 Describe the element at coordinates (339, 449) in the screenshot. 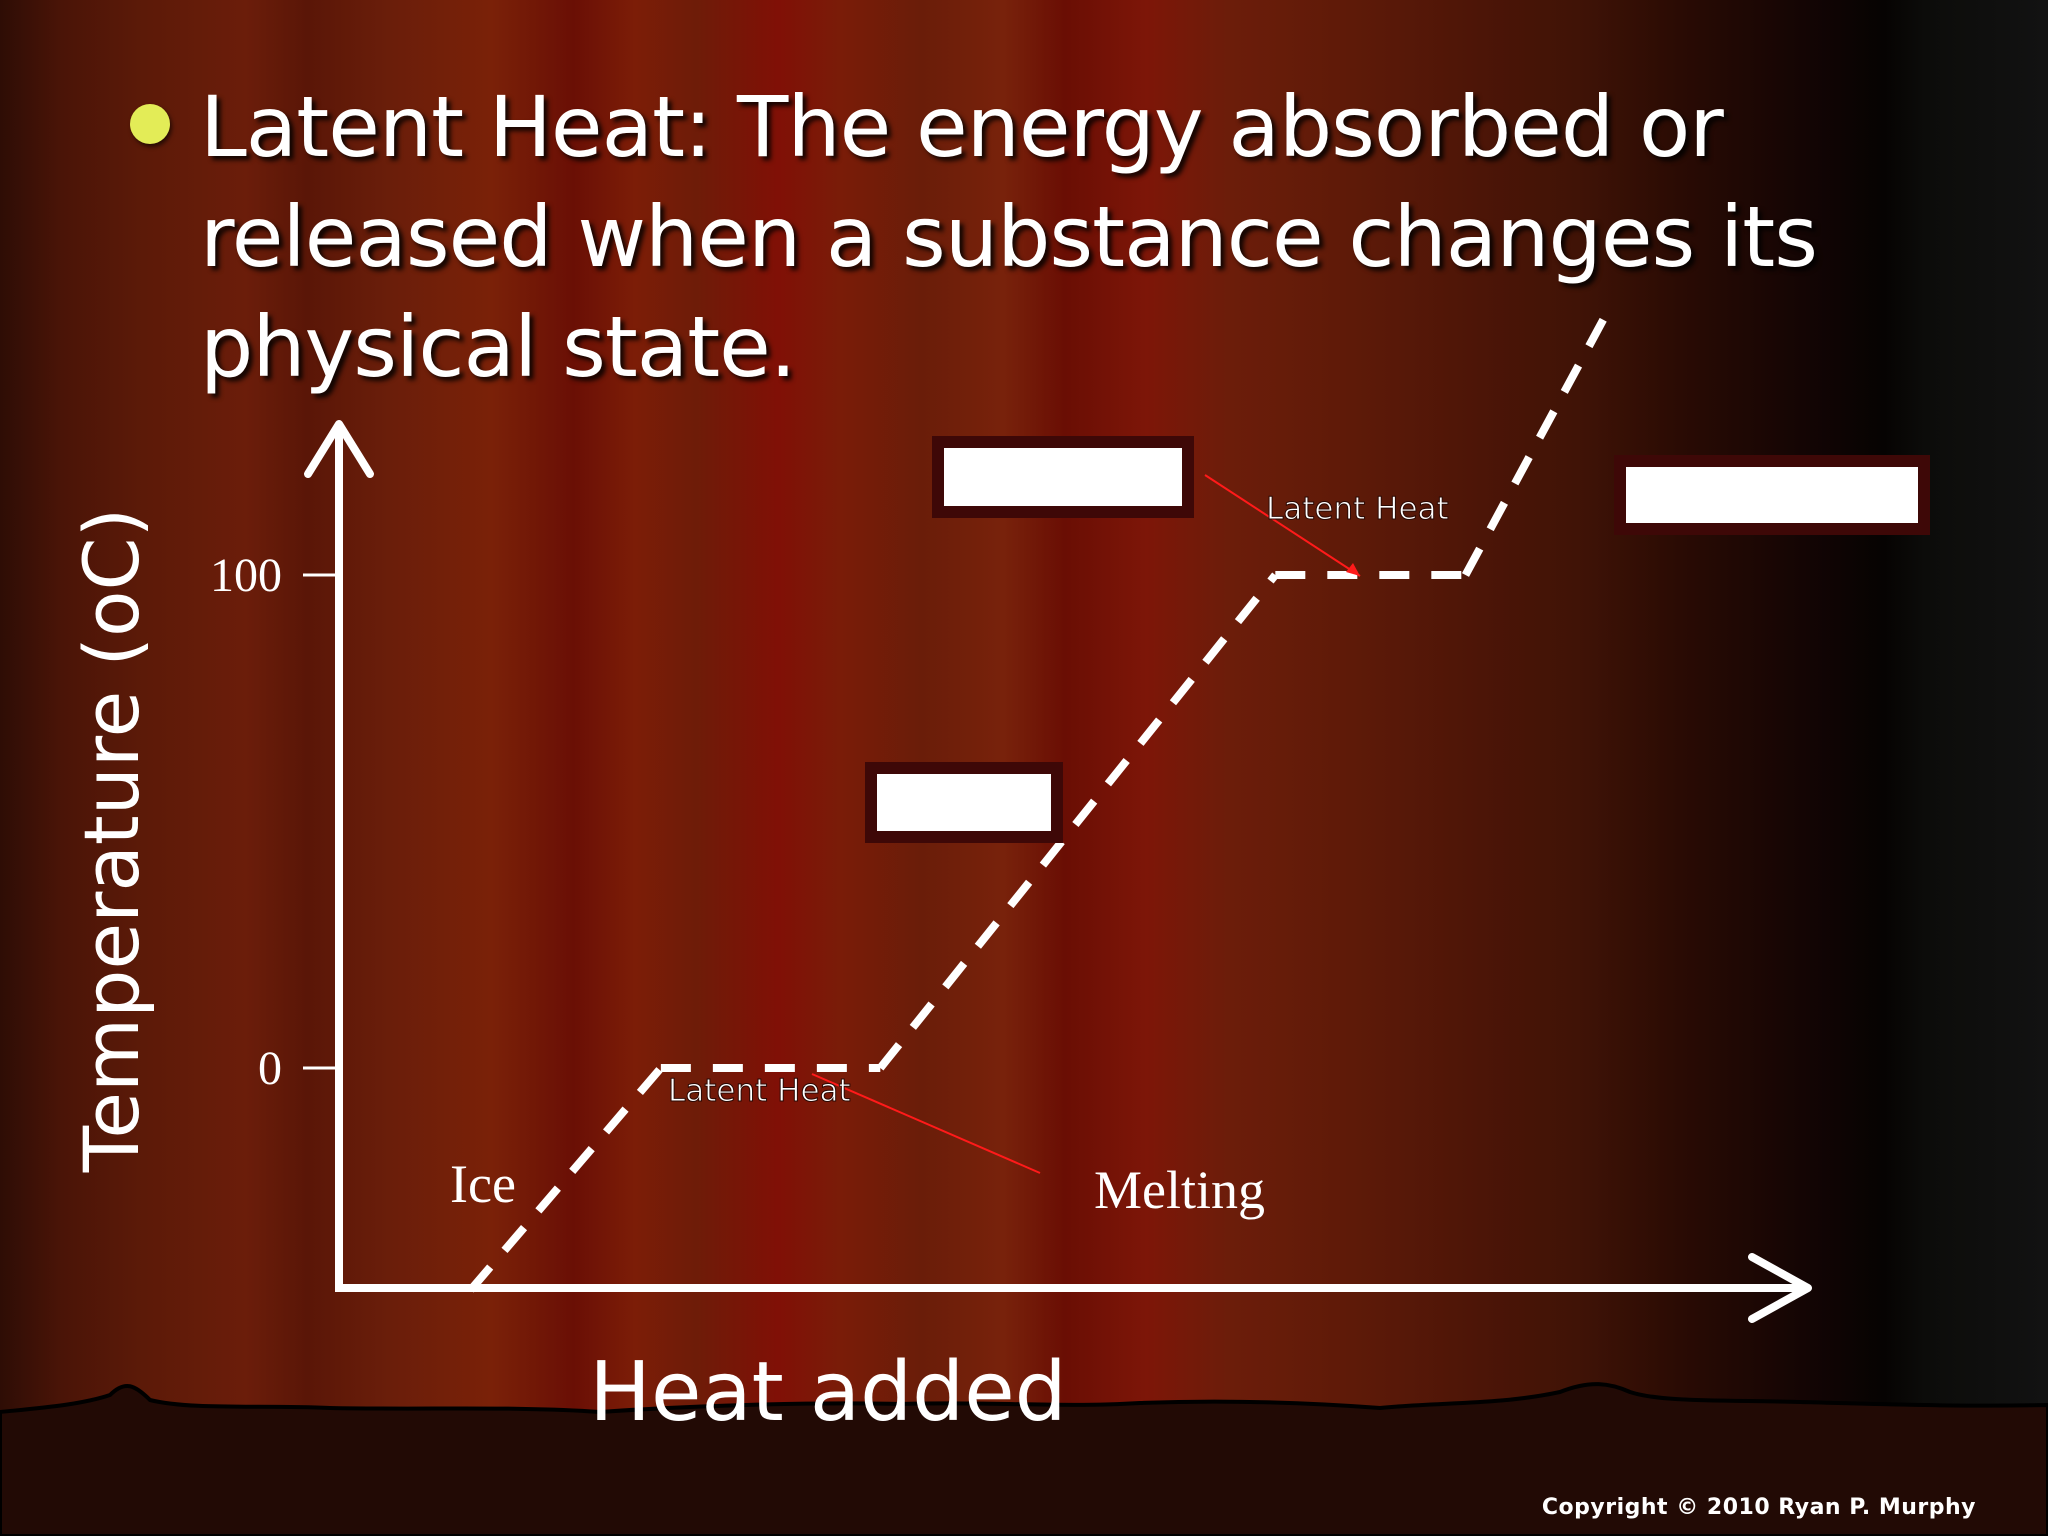

I see `y-axis-arrowhead` at that location.